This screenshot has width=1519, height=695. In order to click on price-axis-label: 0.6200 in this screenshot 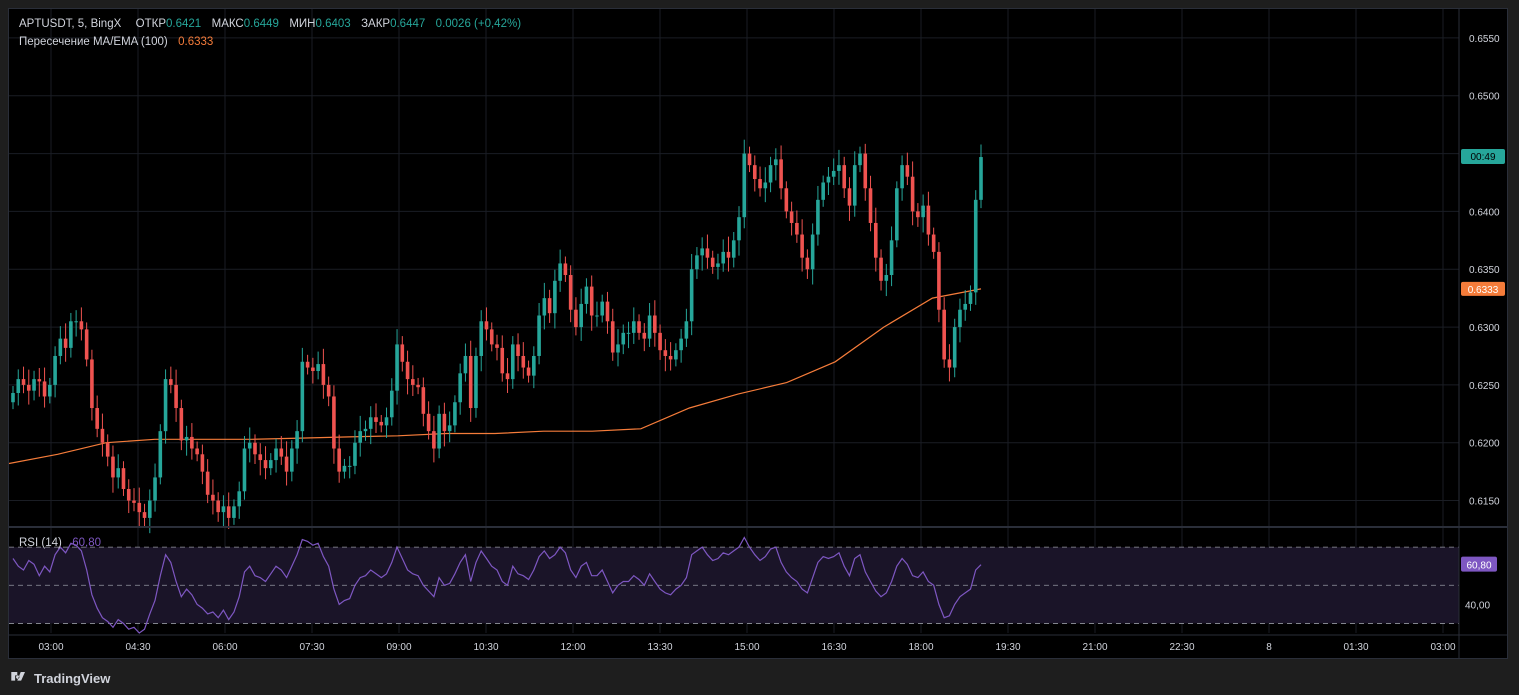, I will do `click(1484, 444)`.